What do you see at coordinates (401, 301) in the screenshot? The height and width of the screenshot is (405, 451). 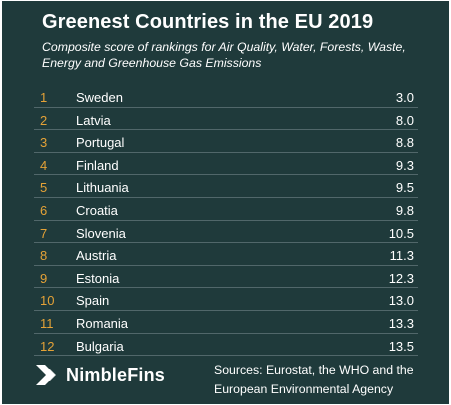 I see `score-cell: 13.0` at bounding box center [401, 301].